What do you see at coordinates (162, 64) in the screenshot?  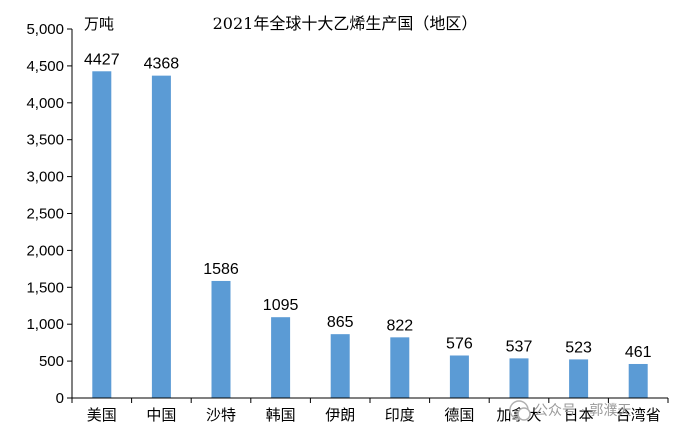 I see `data-label: 4368` at bounding box center [162, 64].